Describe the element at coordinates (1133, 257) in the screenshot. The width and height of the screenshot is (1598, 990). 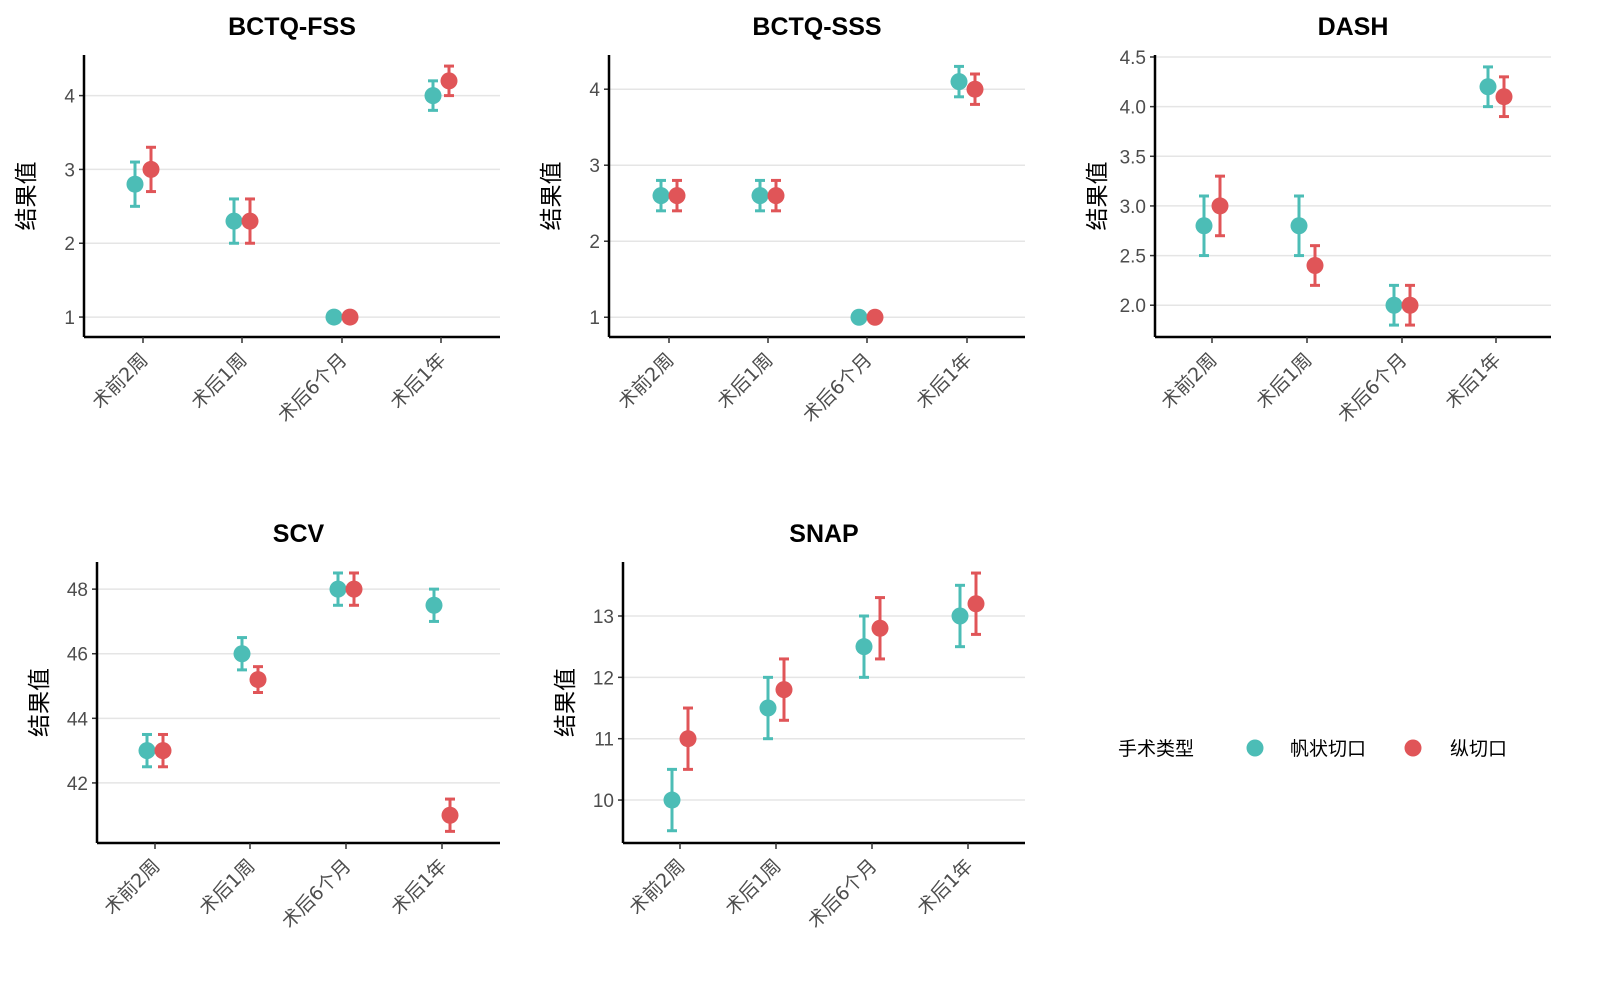
I see `y-tick-label: 2.5` at that location.